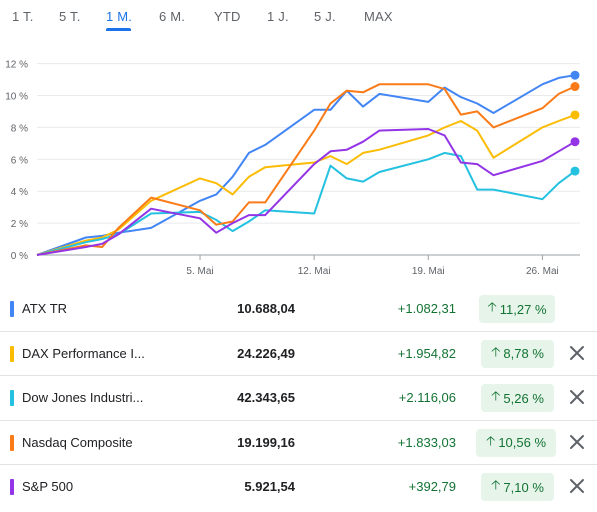 This screenshot has height=512, width=597. Describe the element at coordinates (23, 16) in the screenshot. I see `tab-1-day: 1 T.` at that location.